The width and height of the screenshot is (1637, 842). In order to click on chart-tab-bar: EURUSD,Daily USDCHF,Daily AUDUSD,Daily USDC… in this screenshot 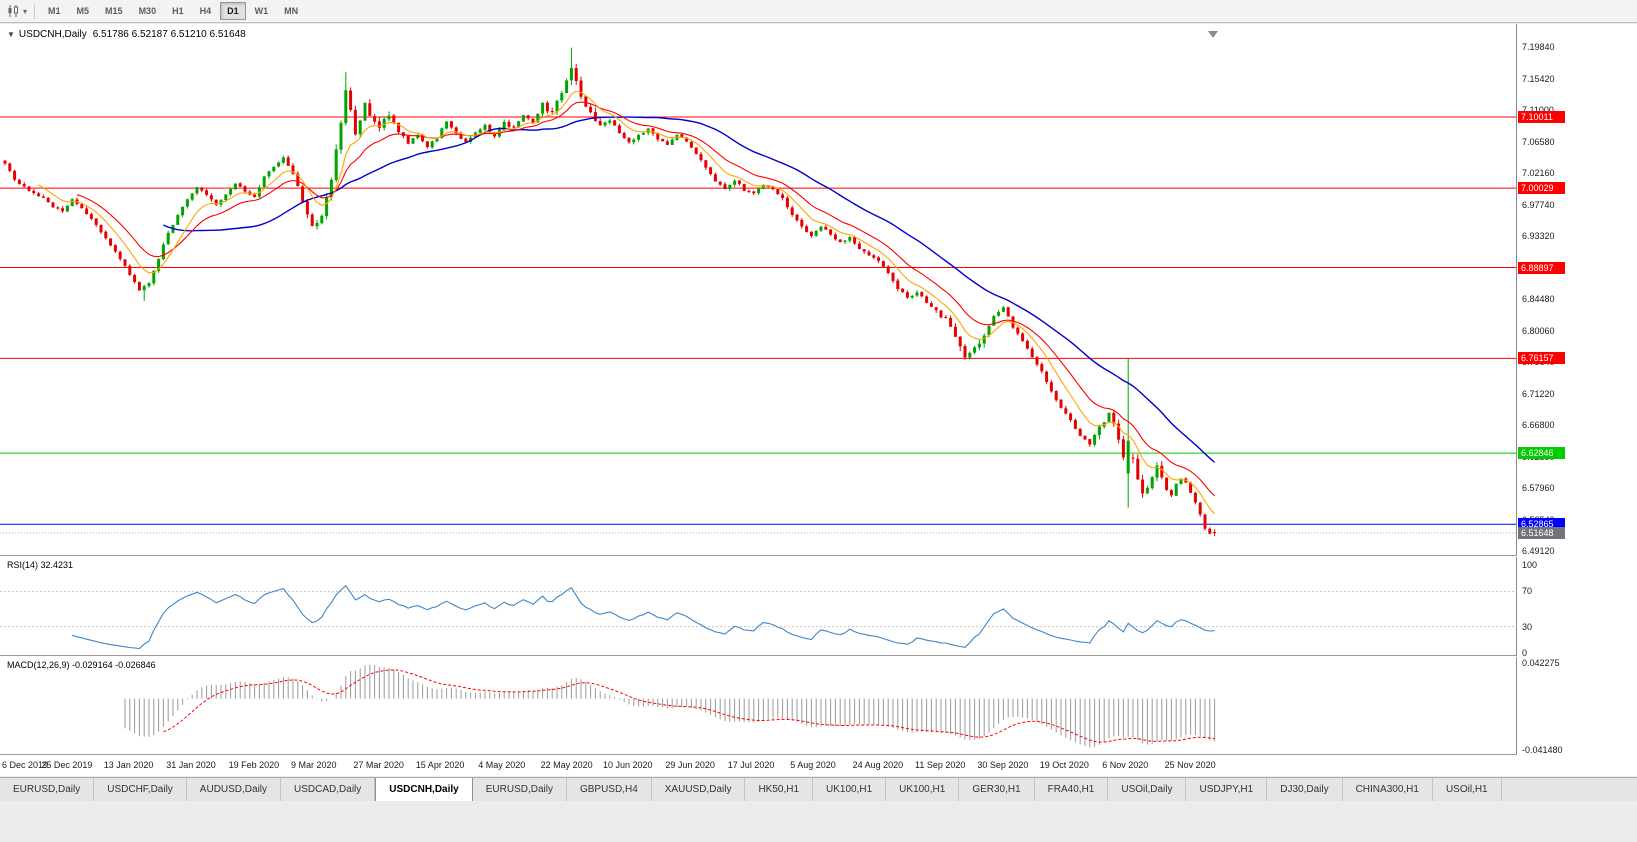, I will do `click(818, 789)`.